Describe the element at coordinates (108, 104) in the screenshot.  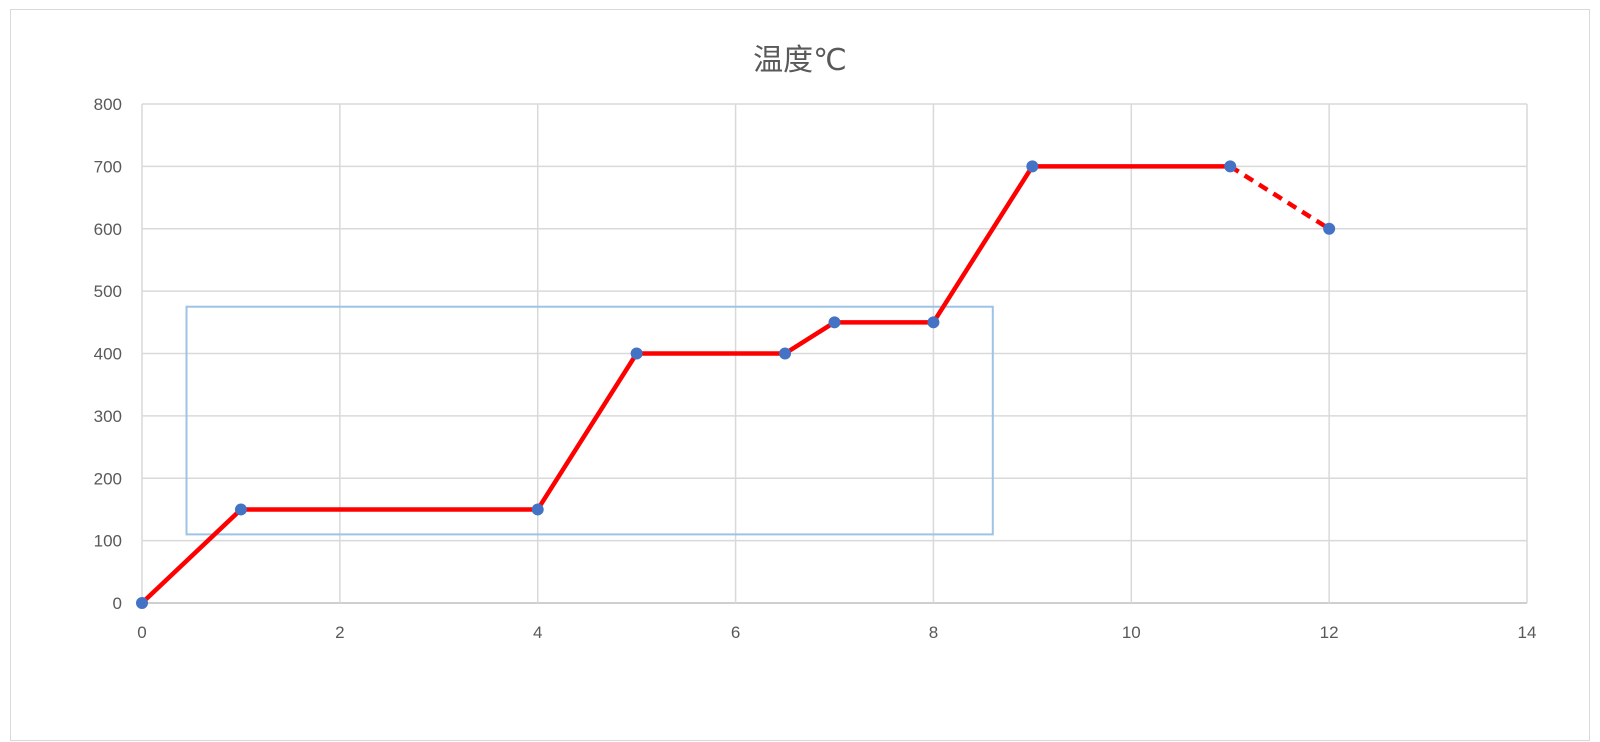
I see `y-tick-label: 800` at that location.